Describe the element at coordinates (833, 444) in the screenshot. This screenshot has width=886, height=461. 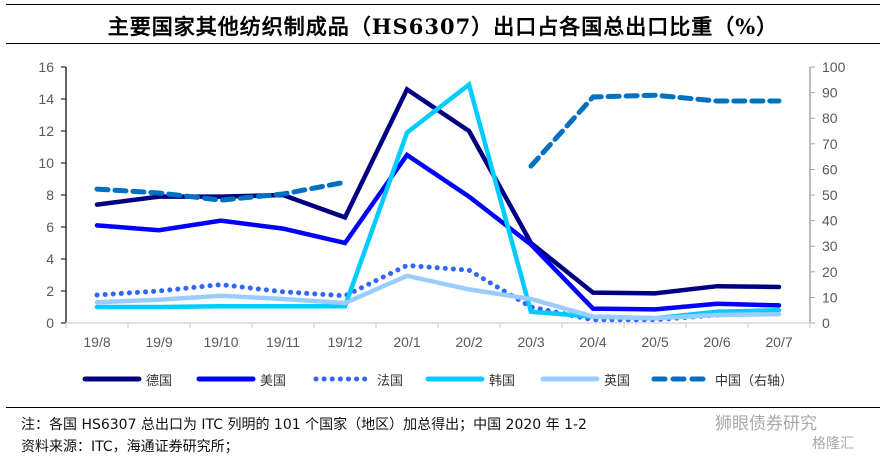
I see `watermark-gelonghui: 格隆汇` at that location.